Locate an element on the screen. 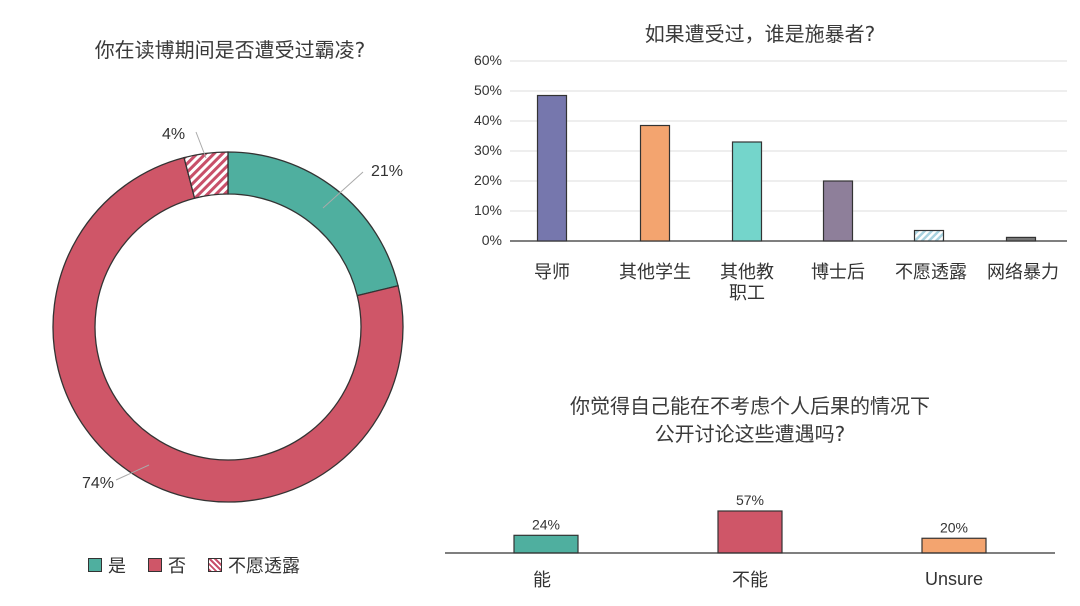 The image size is (1080, 606). donut-slice-undisclosed is located at coordinates (206, 175).